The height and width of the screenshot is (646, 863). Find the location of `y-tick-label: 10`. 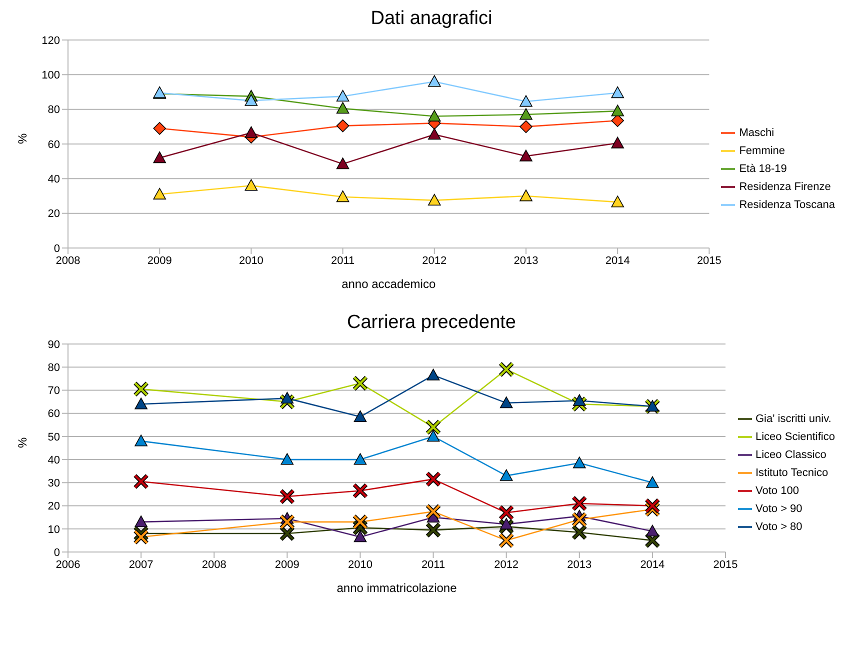

y-tick-label: 10 is located at coordinates (54, 530).